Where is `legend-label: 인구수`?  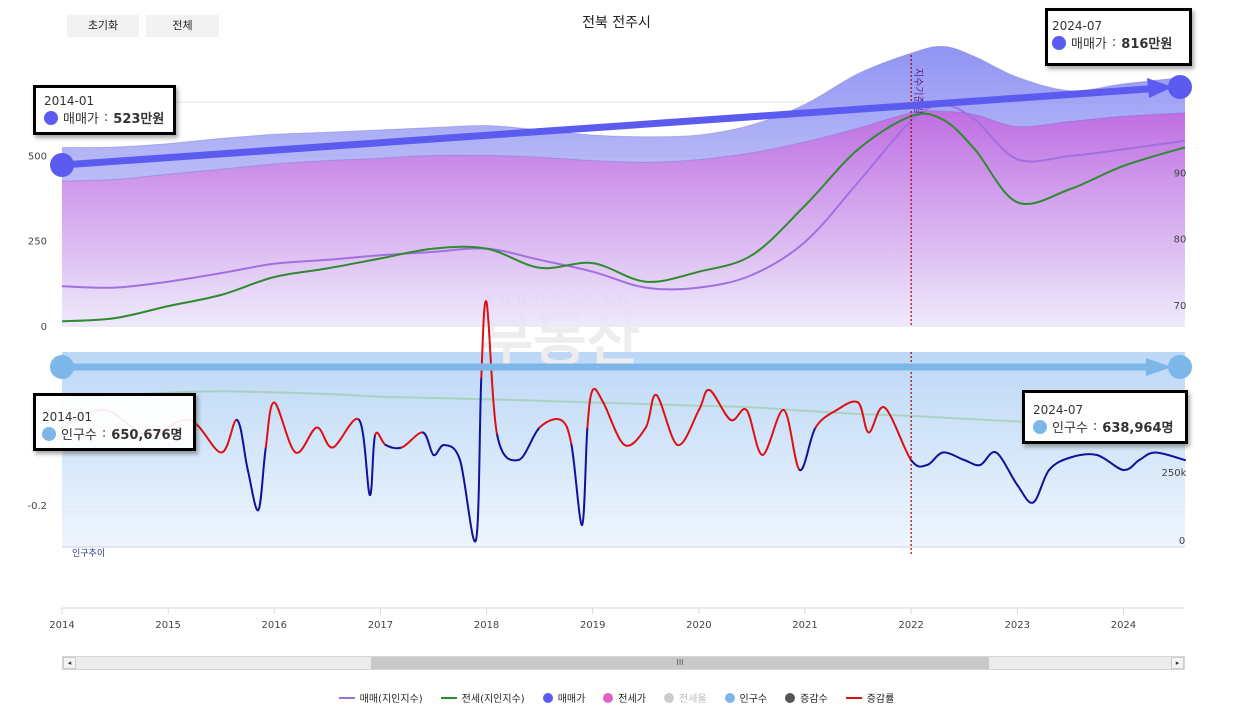 legend-label: 인구수 is located at coordinates (753, 699).